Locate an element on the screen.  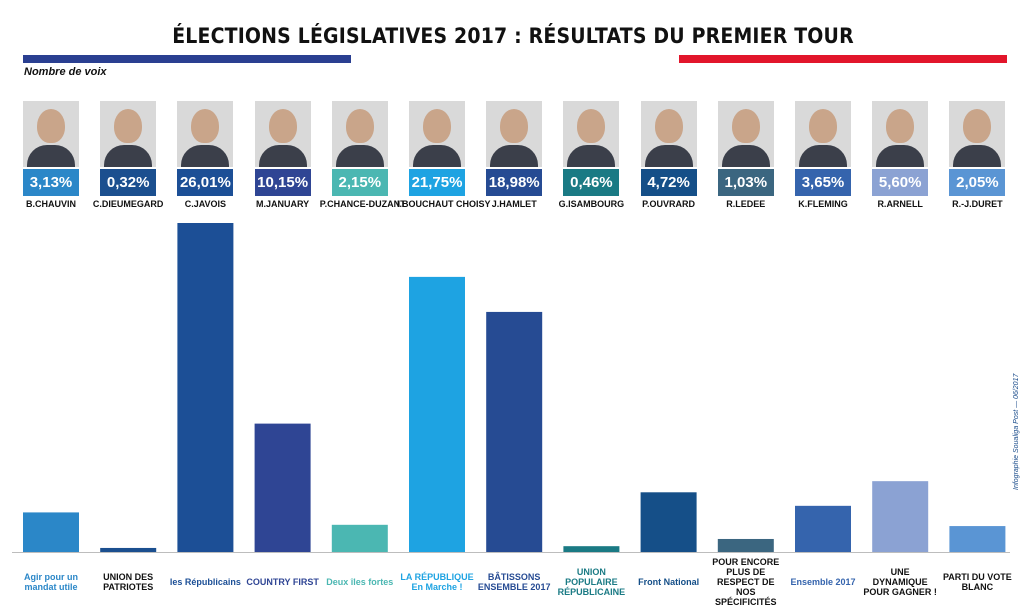
party-logo: UNE DYNAMIQUE POUR GAGNER ! is located at coordinates (900, 582).